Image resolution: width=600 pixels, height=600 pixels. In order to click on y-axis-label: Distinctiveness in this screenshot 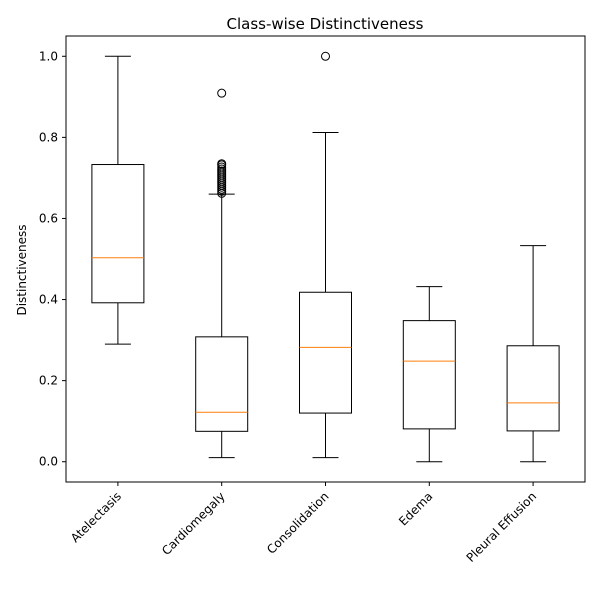, I will do `click(22, 269)`.